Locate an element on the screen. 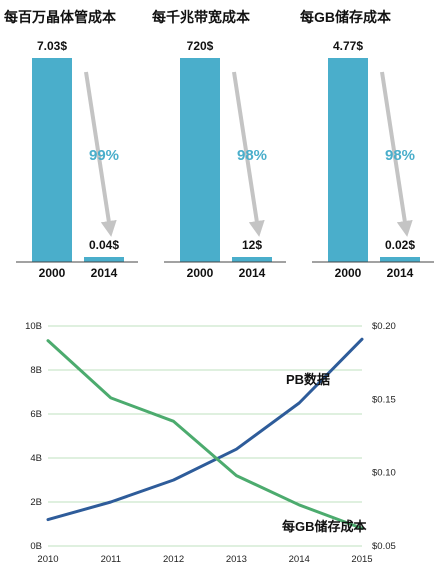 The width and height of the screenshot is (442, 582). right-axis-tick-label: $0.15 is located at coordinates (384, 399).